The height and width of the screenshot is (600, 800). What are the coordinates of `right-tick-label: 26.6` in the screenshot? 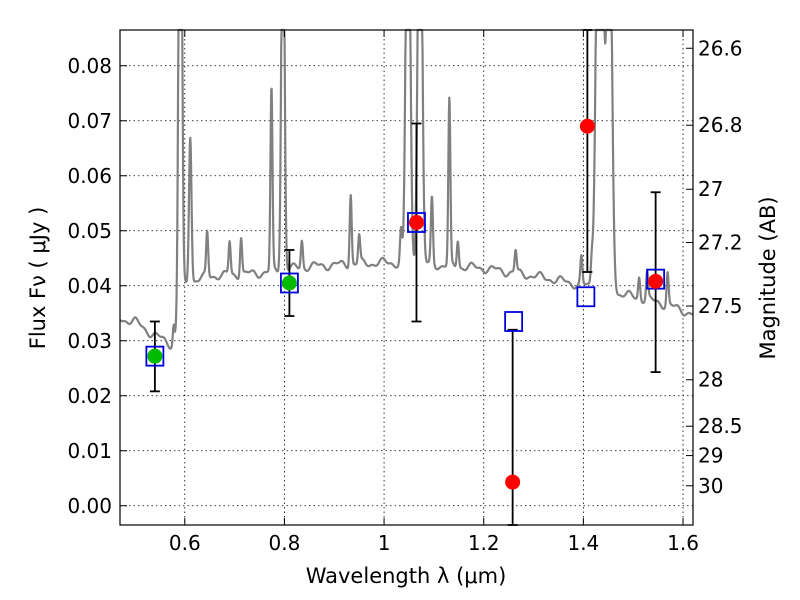 It's located at (720, 48).